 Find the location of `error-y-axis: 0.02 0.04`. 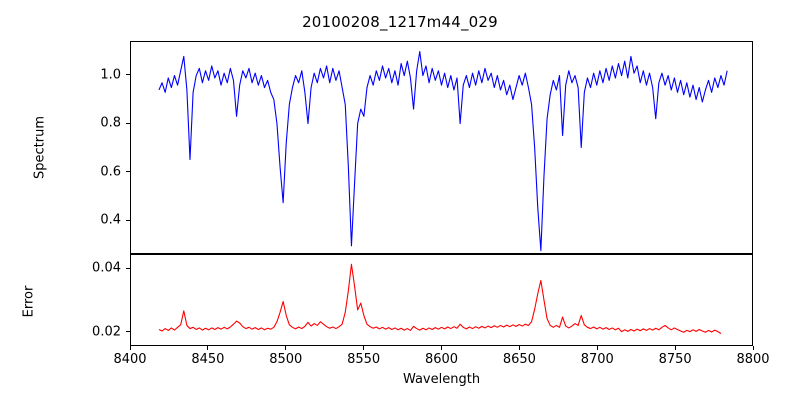

error-y-axis: 0.02 0.04 is located at coordinates (100, 300).